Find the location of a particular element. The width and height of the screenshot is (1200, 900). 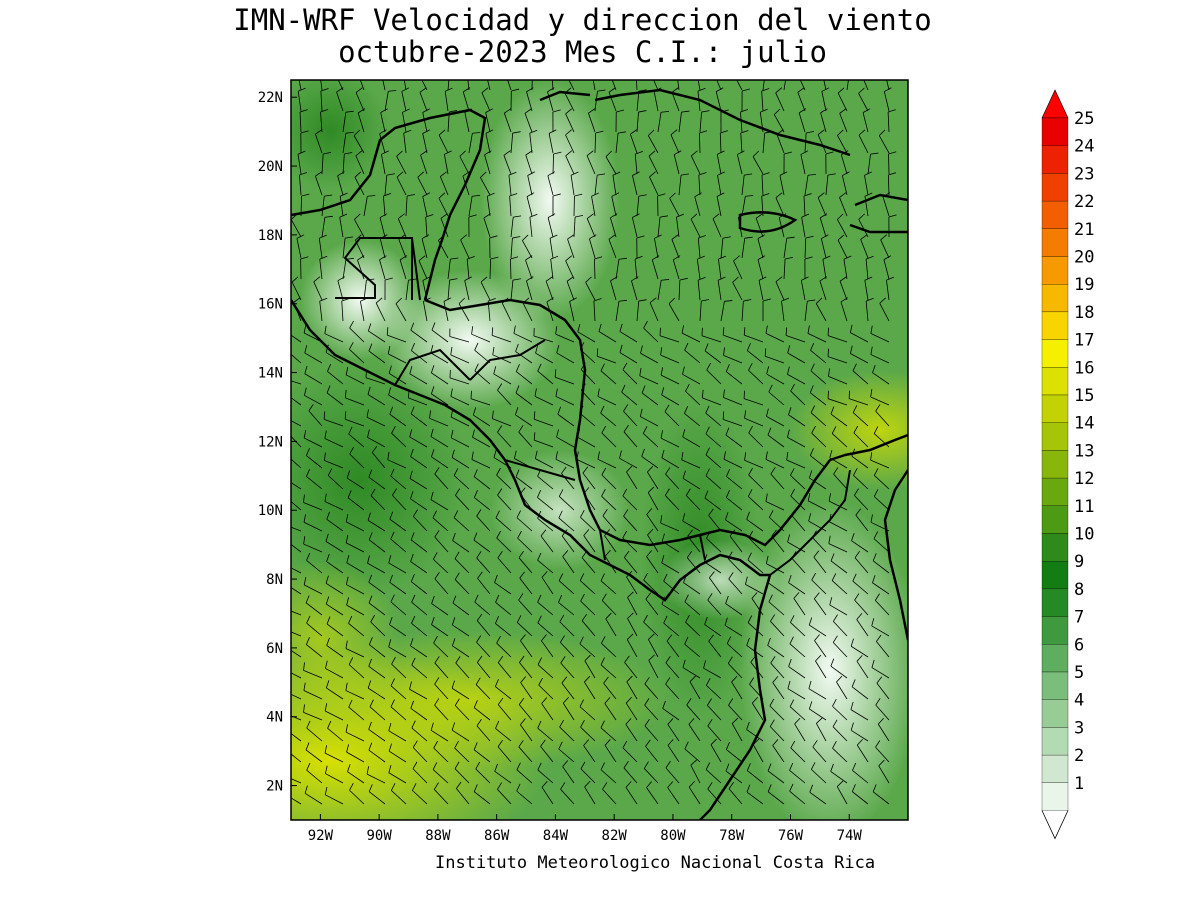

lat-tick-label: 6N is located at coordinates (274, 649).